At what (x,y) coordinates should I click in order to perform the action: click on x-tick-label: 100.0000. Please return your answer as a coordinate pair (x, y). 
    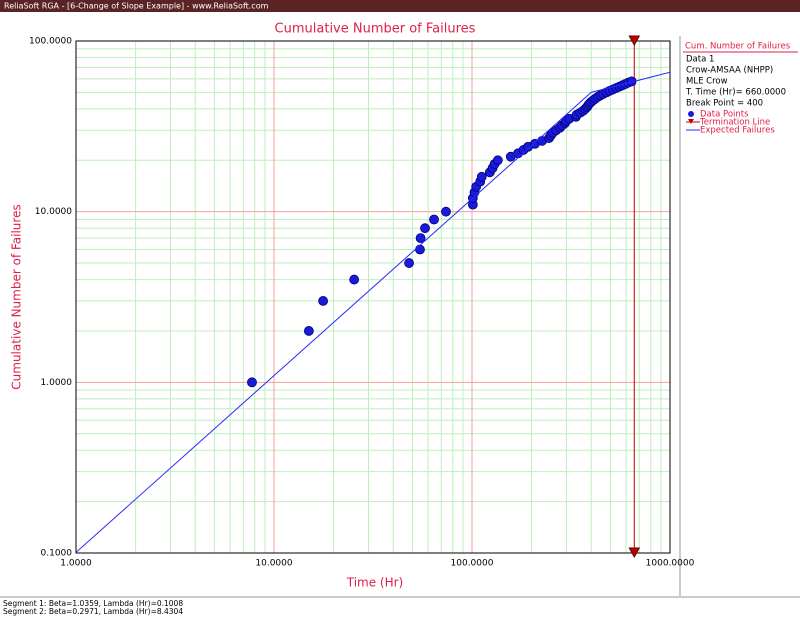
    Looking at the image, I should click on (472, 564).